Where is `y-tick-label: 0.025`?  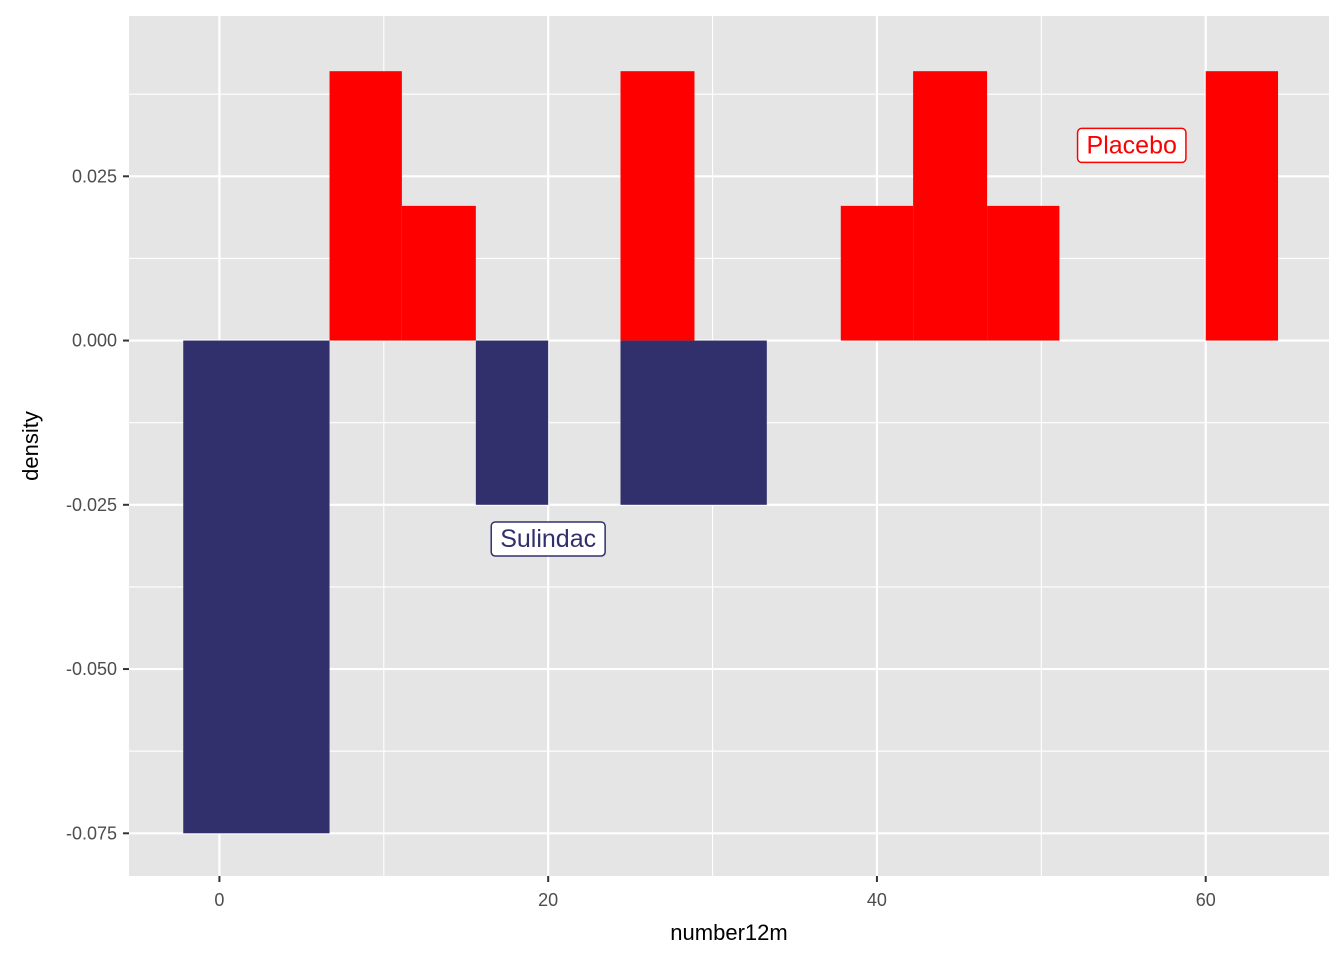
y-tick-label: 0.025 is located at coordinates (94, 176).